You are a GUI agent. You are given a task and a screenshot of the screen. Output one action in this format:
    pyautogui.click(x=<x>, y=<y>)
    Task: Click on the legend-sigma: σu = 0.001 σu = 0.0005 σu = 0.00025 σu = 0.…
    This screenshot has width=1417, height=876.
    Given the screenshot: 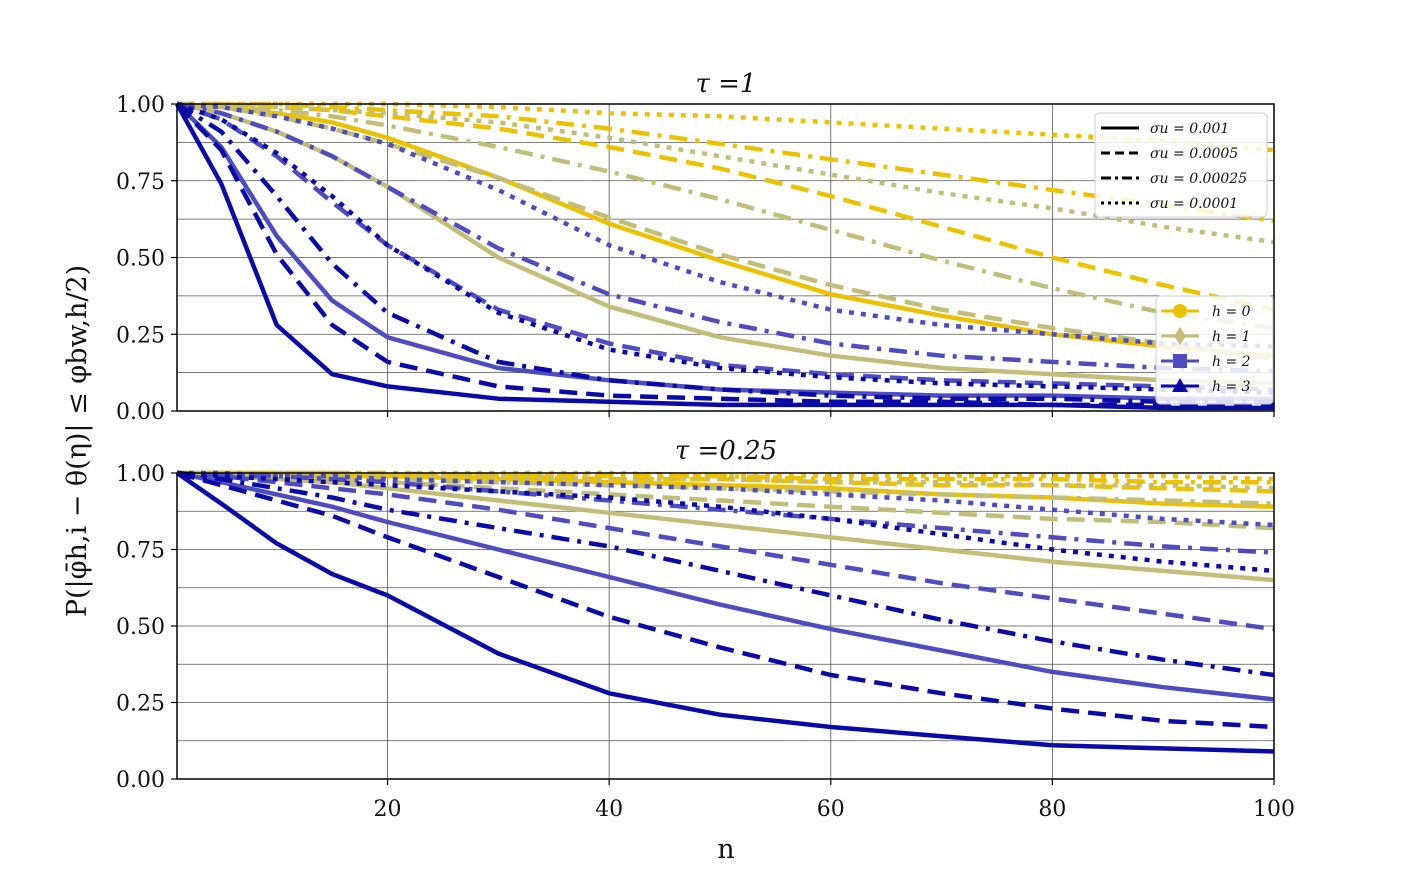 What is the action you would take?
    pyautogui.click(x=1181, y=165)
    